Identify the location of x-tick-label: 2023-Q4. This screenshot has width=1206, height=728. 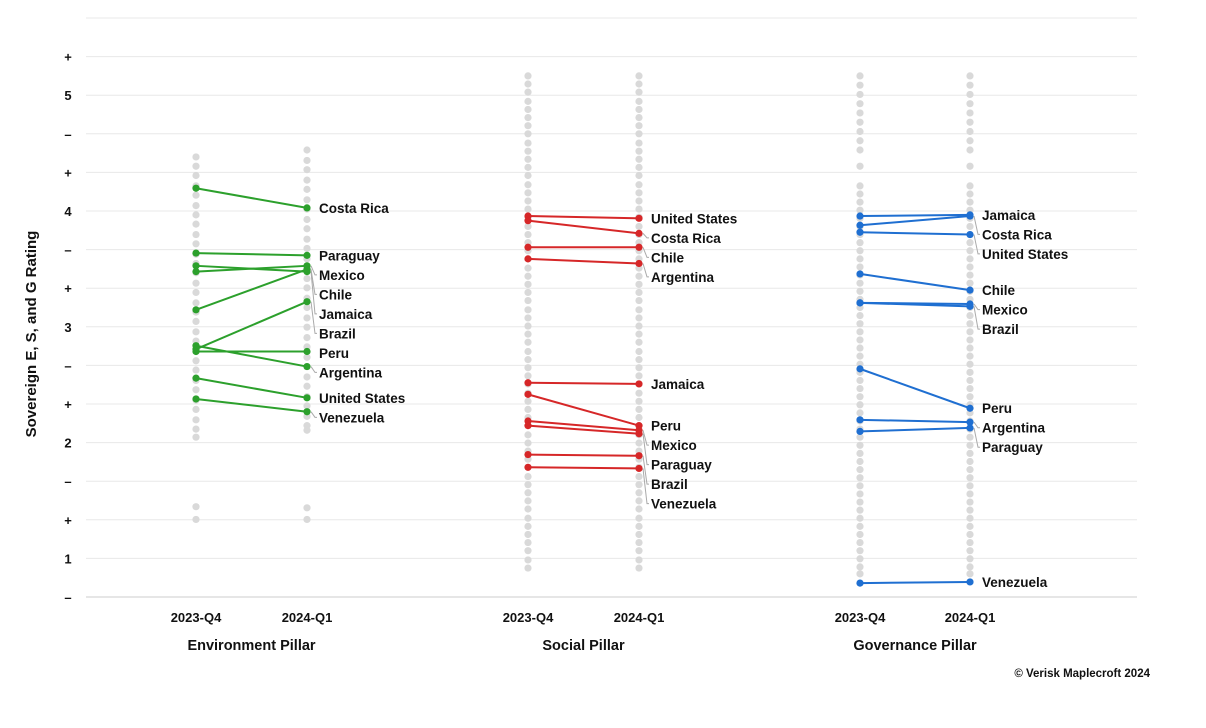
(196, 617).